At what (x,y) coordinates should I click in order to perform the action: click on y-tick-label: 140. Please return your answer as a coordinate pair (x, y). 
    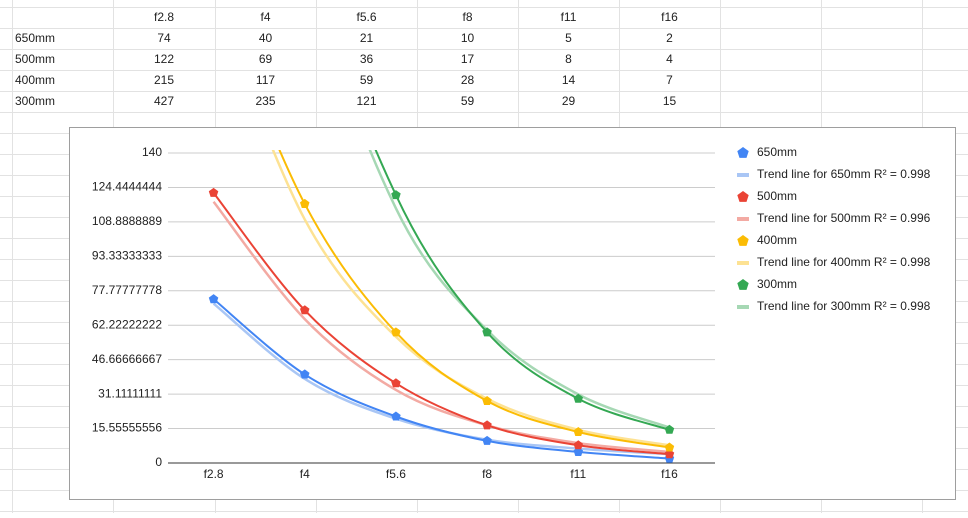
    Looking at the image, I should click on (152, 152).